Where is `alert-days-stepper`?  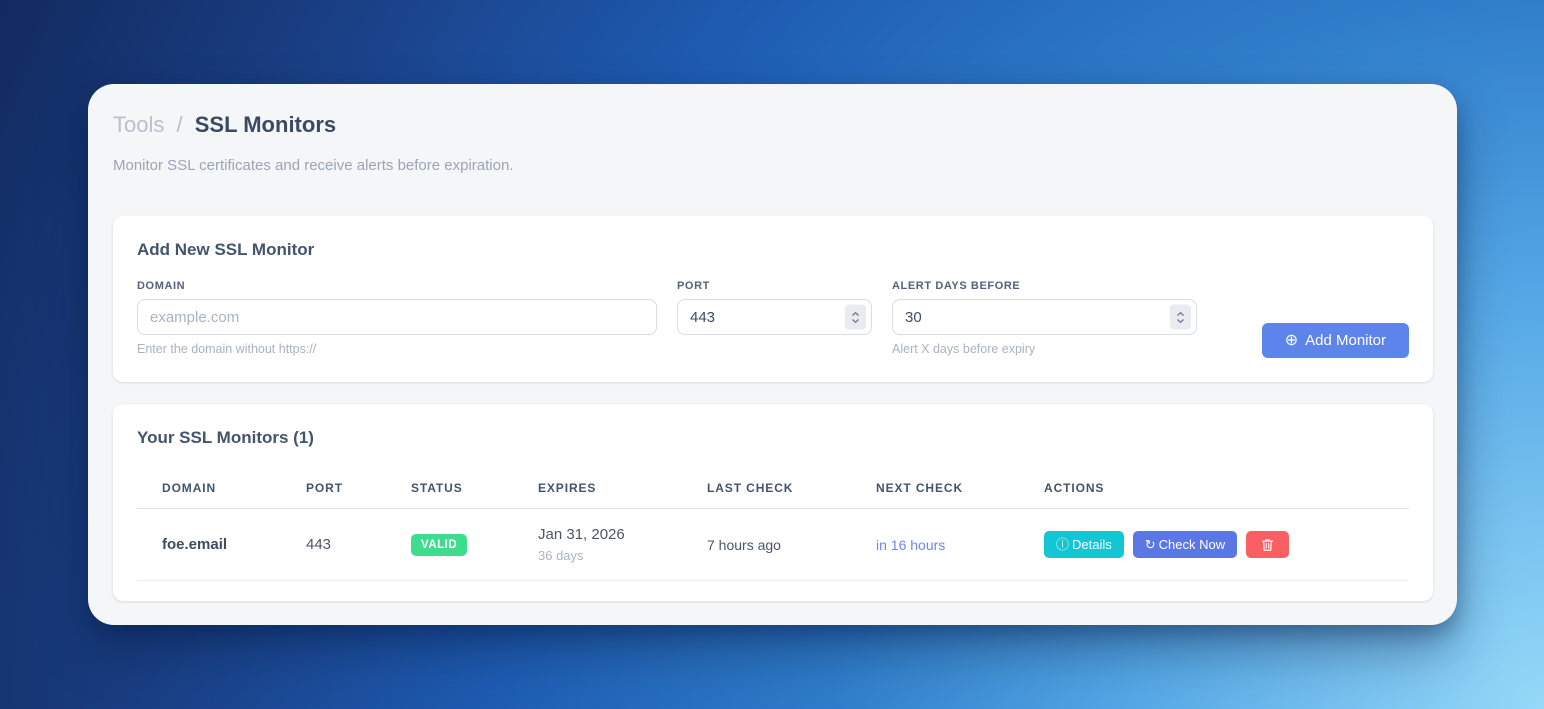
alert-days-stepper is located at coordinates (1180, 317).